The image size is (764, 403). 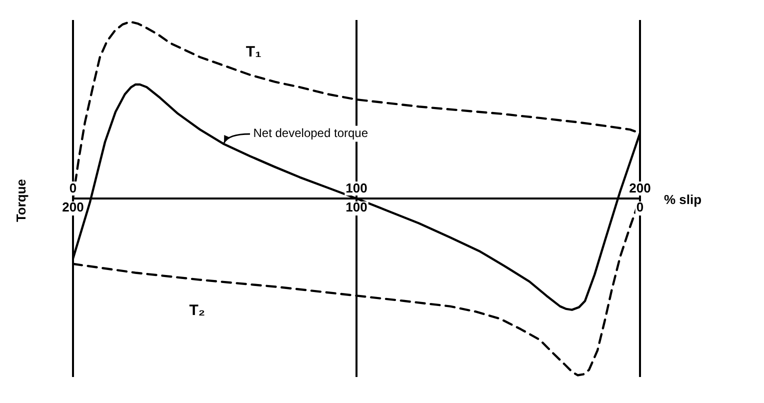 What do you see at coordinates (683, 200) in the screenshot?
I see `x-axis-title: % slip` at bounding box center [683, 200].